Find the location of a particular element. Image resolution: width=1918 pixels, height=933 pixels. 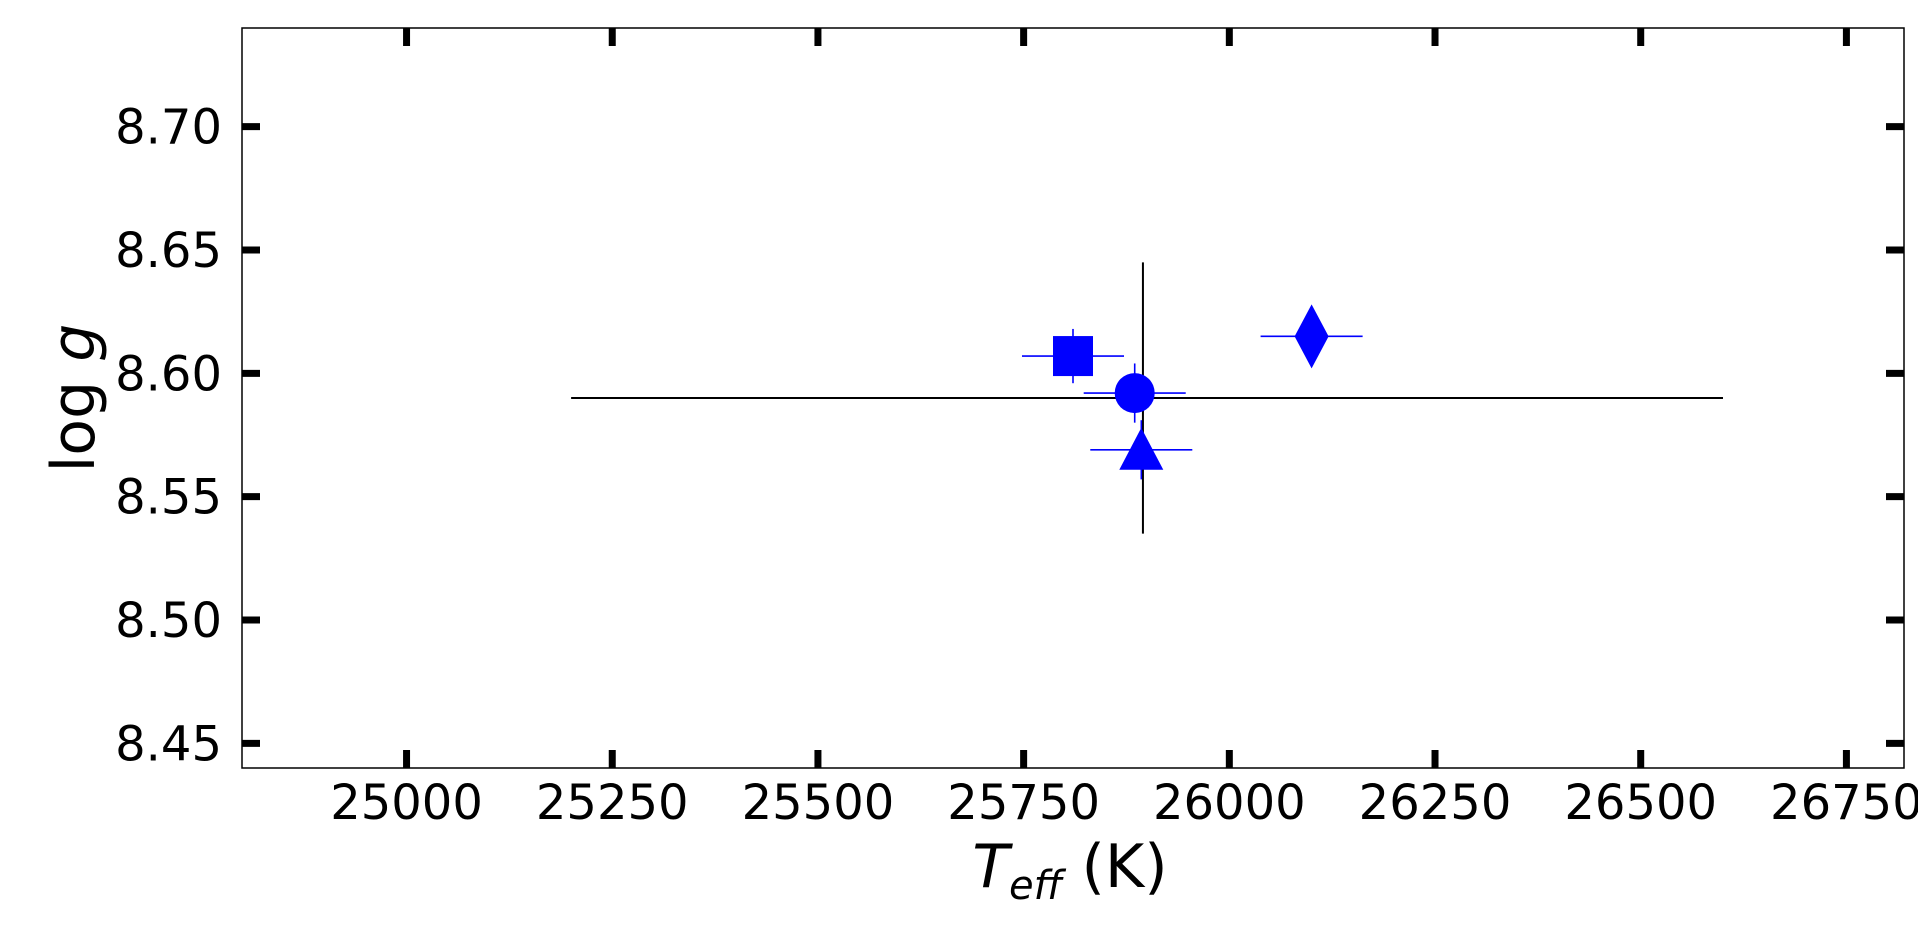

x-tick-label: 25250 is located at coordinates (612, 803).